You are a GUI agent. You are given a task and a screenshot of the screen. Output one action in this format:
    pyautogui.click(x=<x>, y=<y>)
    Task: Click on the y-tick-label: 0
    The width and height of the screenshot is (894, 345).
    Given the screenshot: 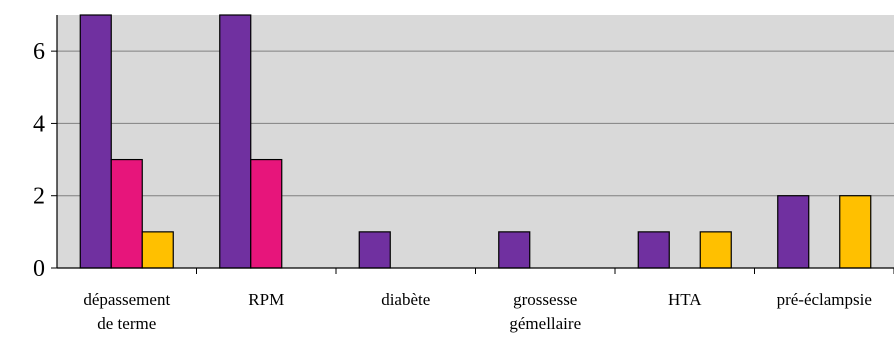 What is the action you would take?
    pyautogui.click(x=39, y=269)
    